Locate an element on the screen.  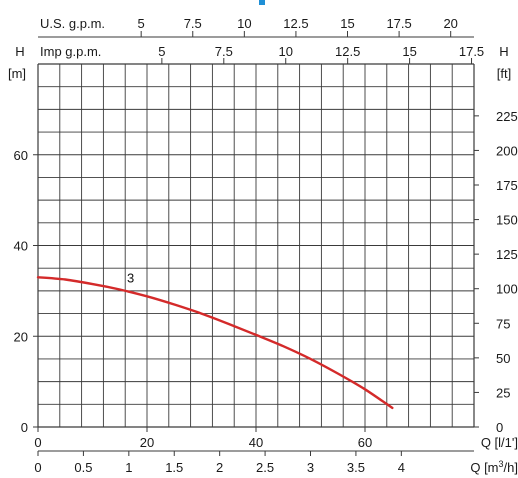
left-axis-ticks: 0 20 40 60 is located at coordinates (26, 291).